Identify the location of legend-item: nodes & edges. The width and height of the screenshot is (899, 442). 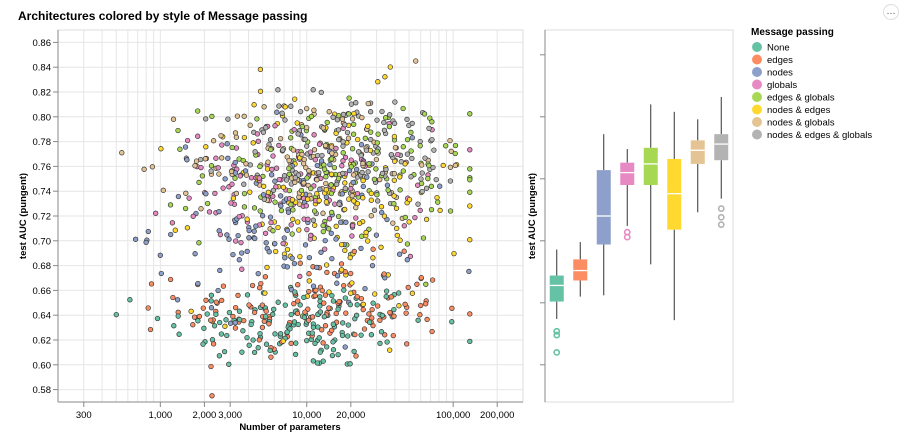
(791, 110).